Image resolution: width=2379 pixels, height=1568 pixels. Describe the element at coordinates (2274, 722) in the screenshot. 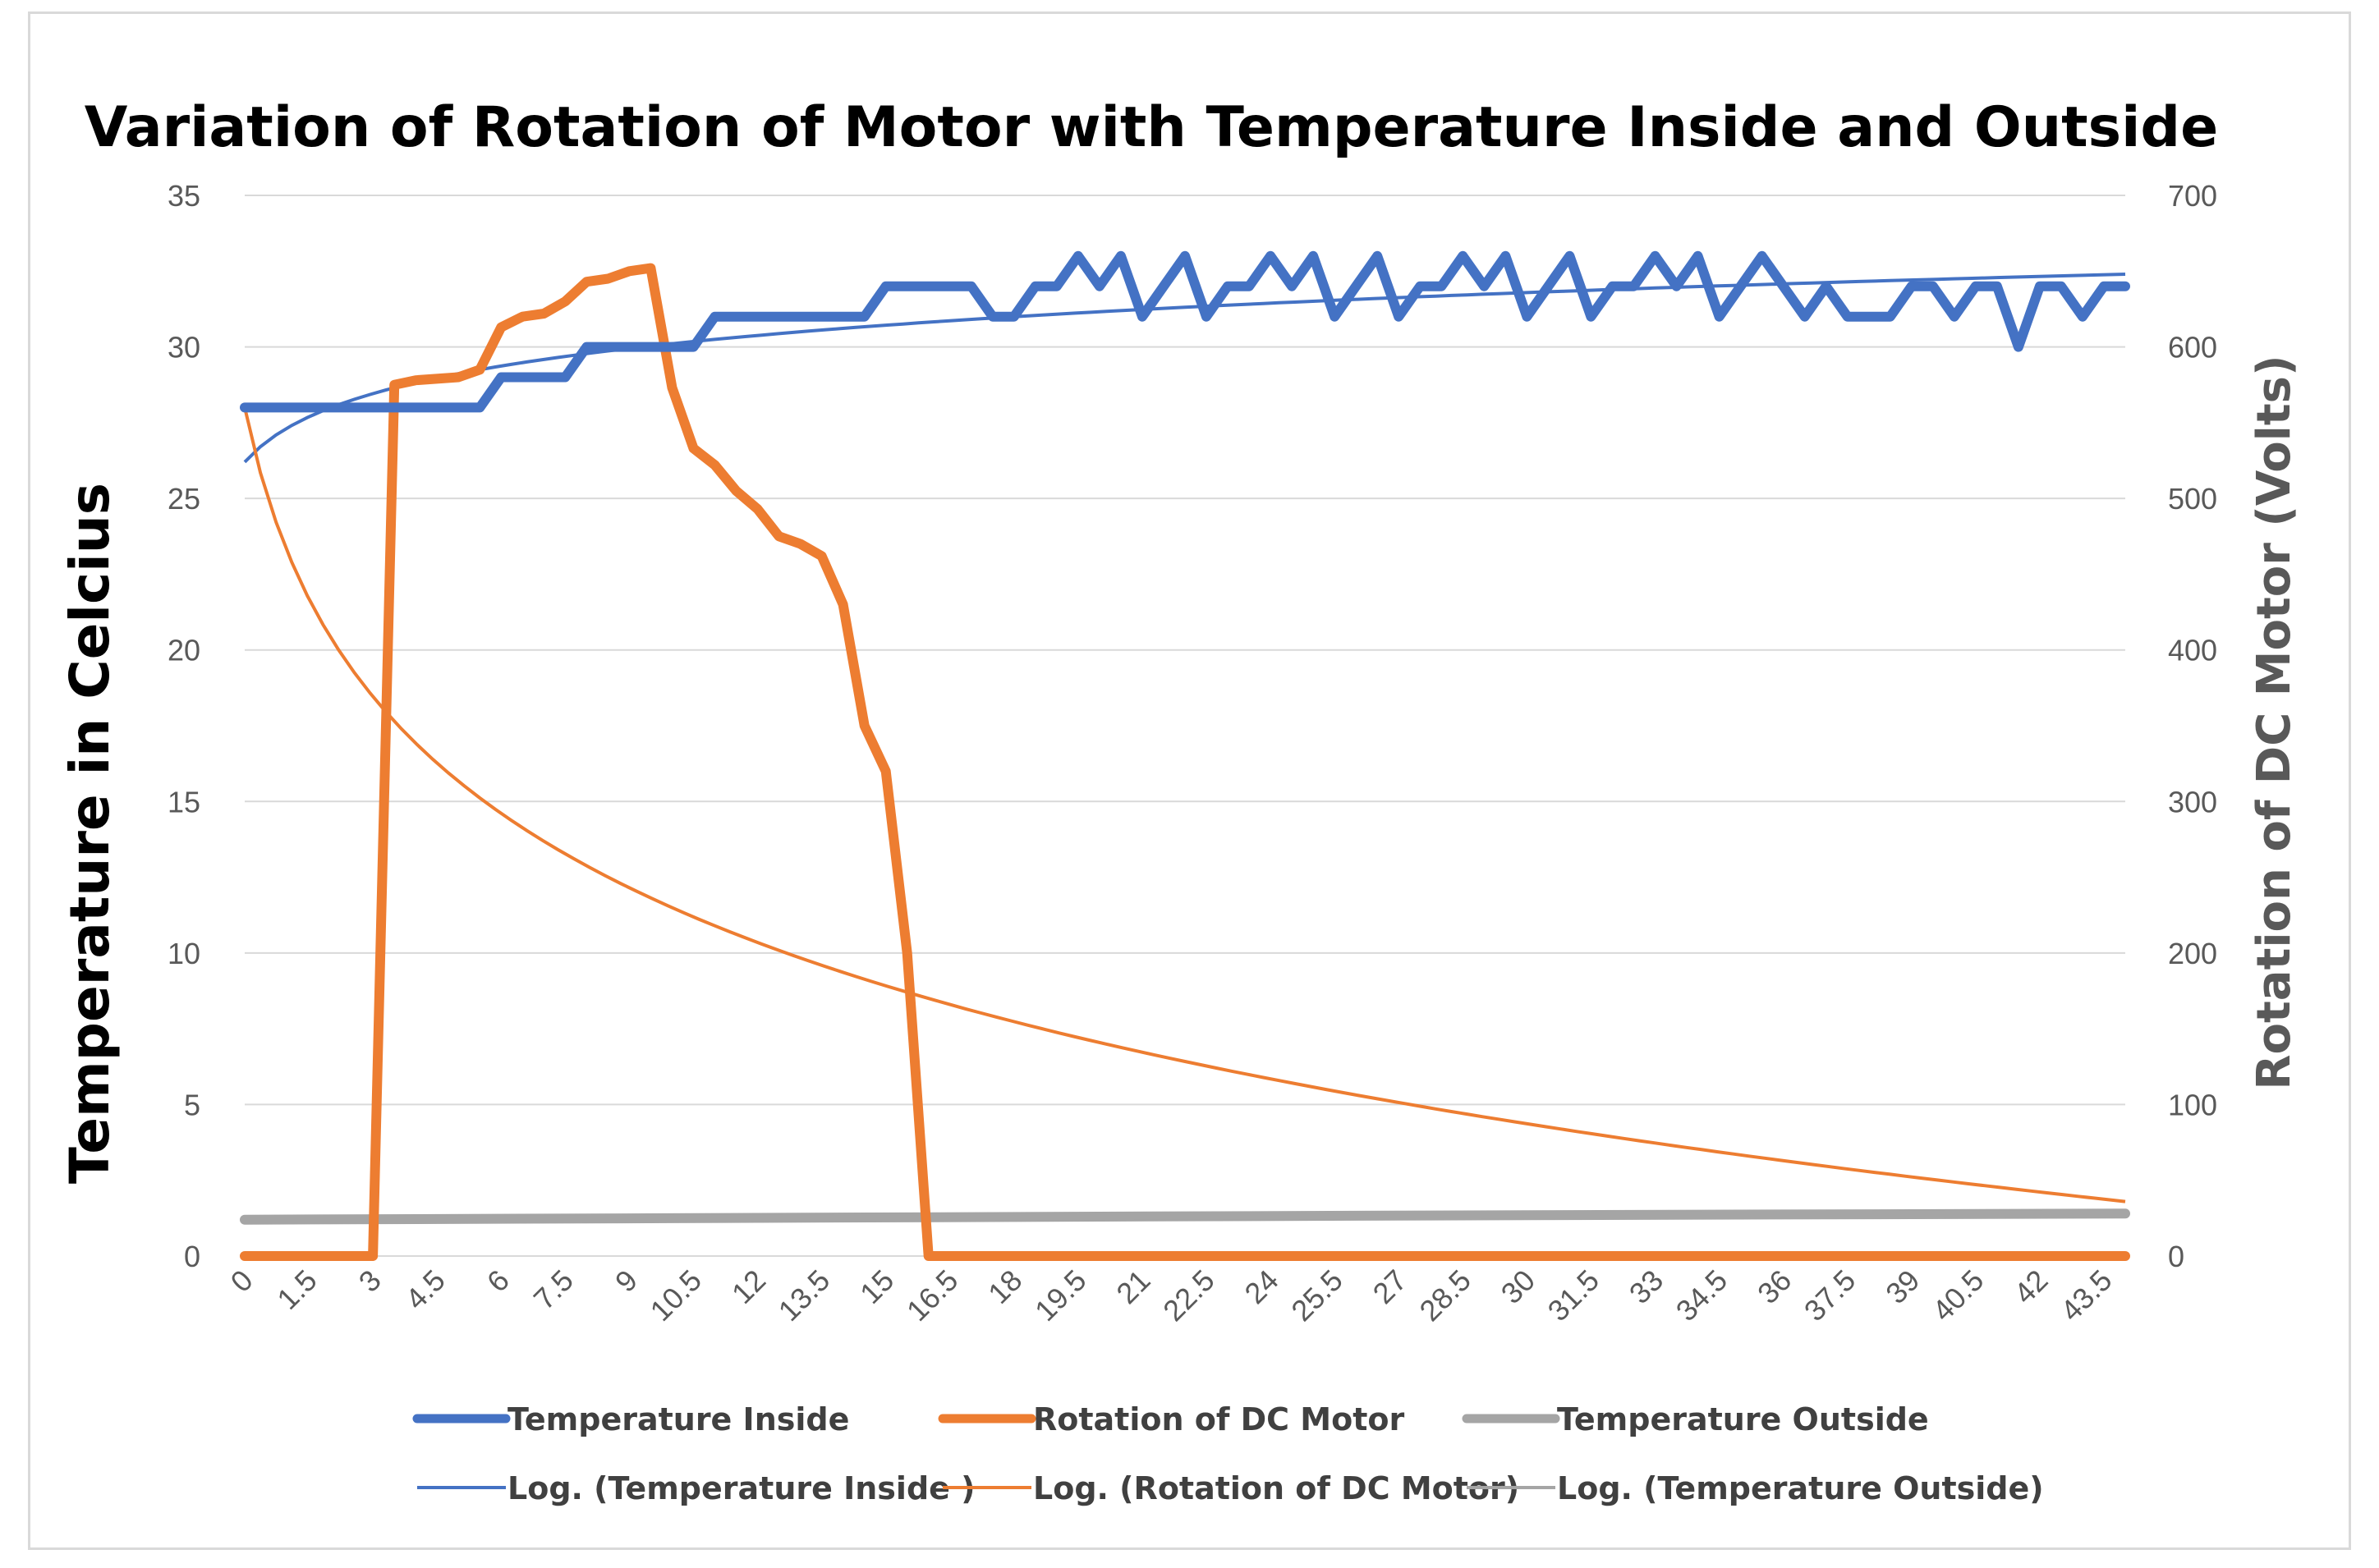

I see `y-axis-right-label: Rotation of DC Motor (Volts)` at that location.